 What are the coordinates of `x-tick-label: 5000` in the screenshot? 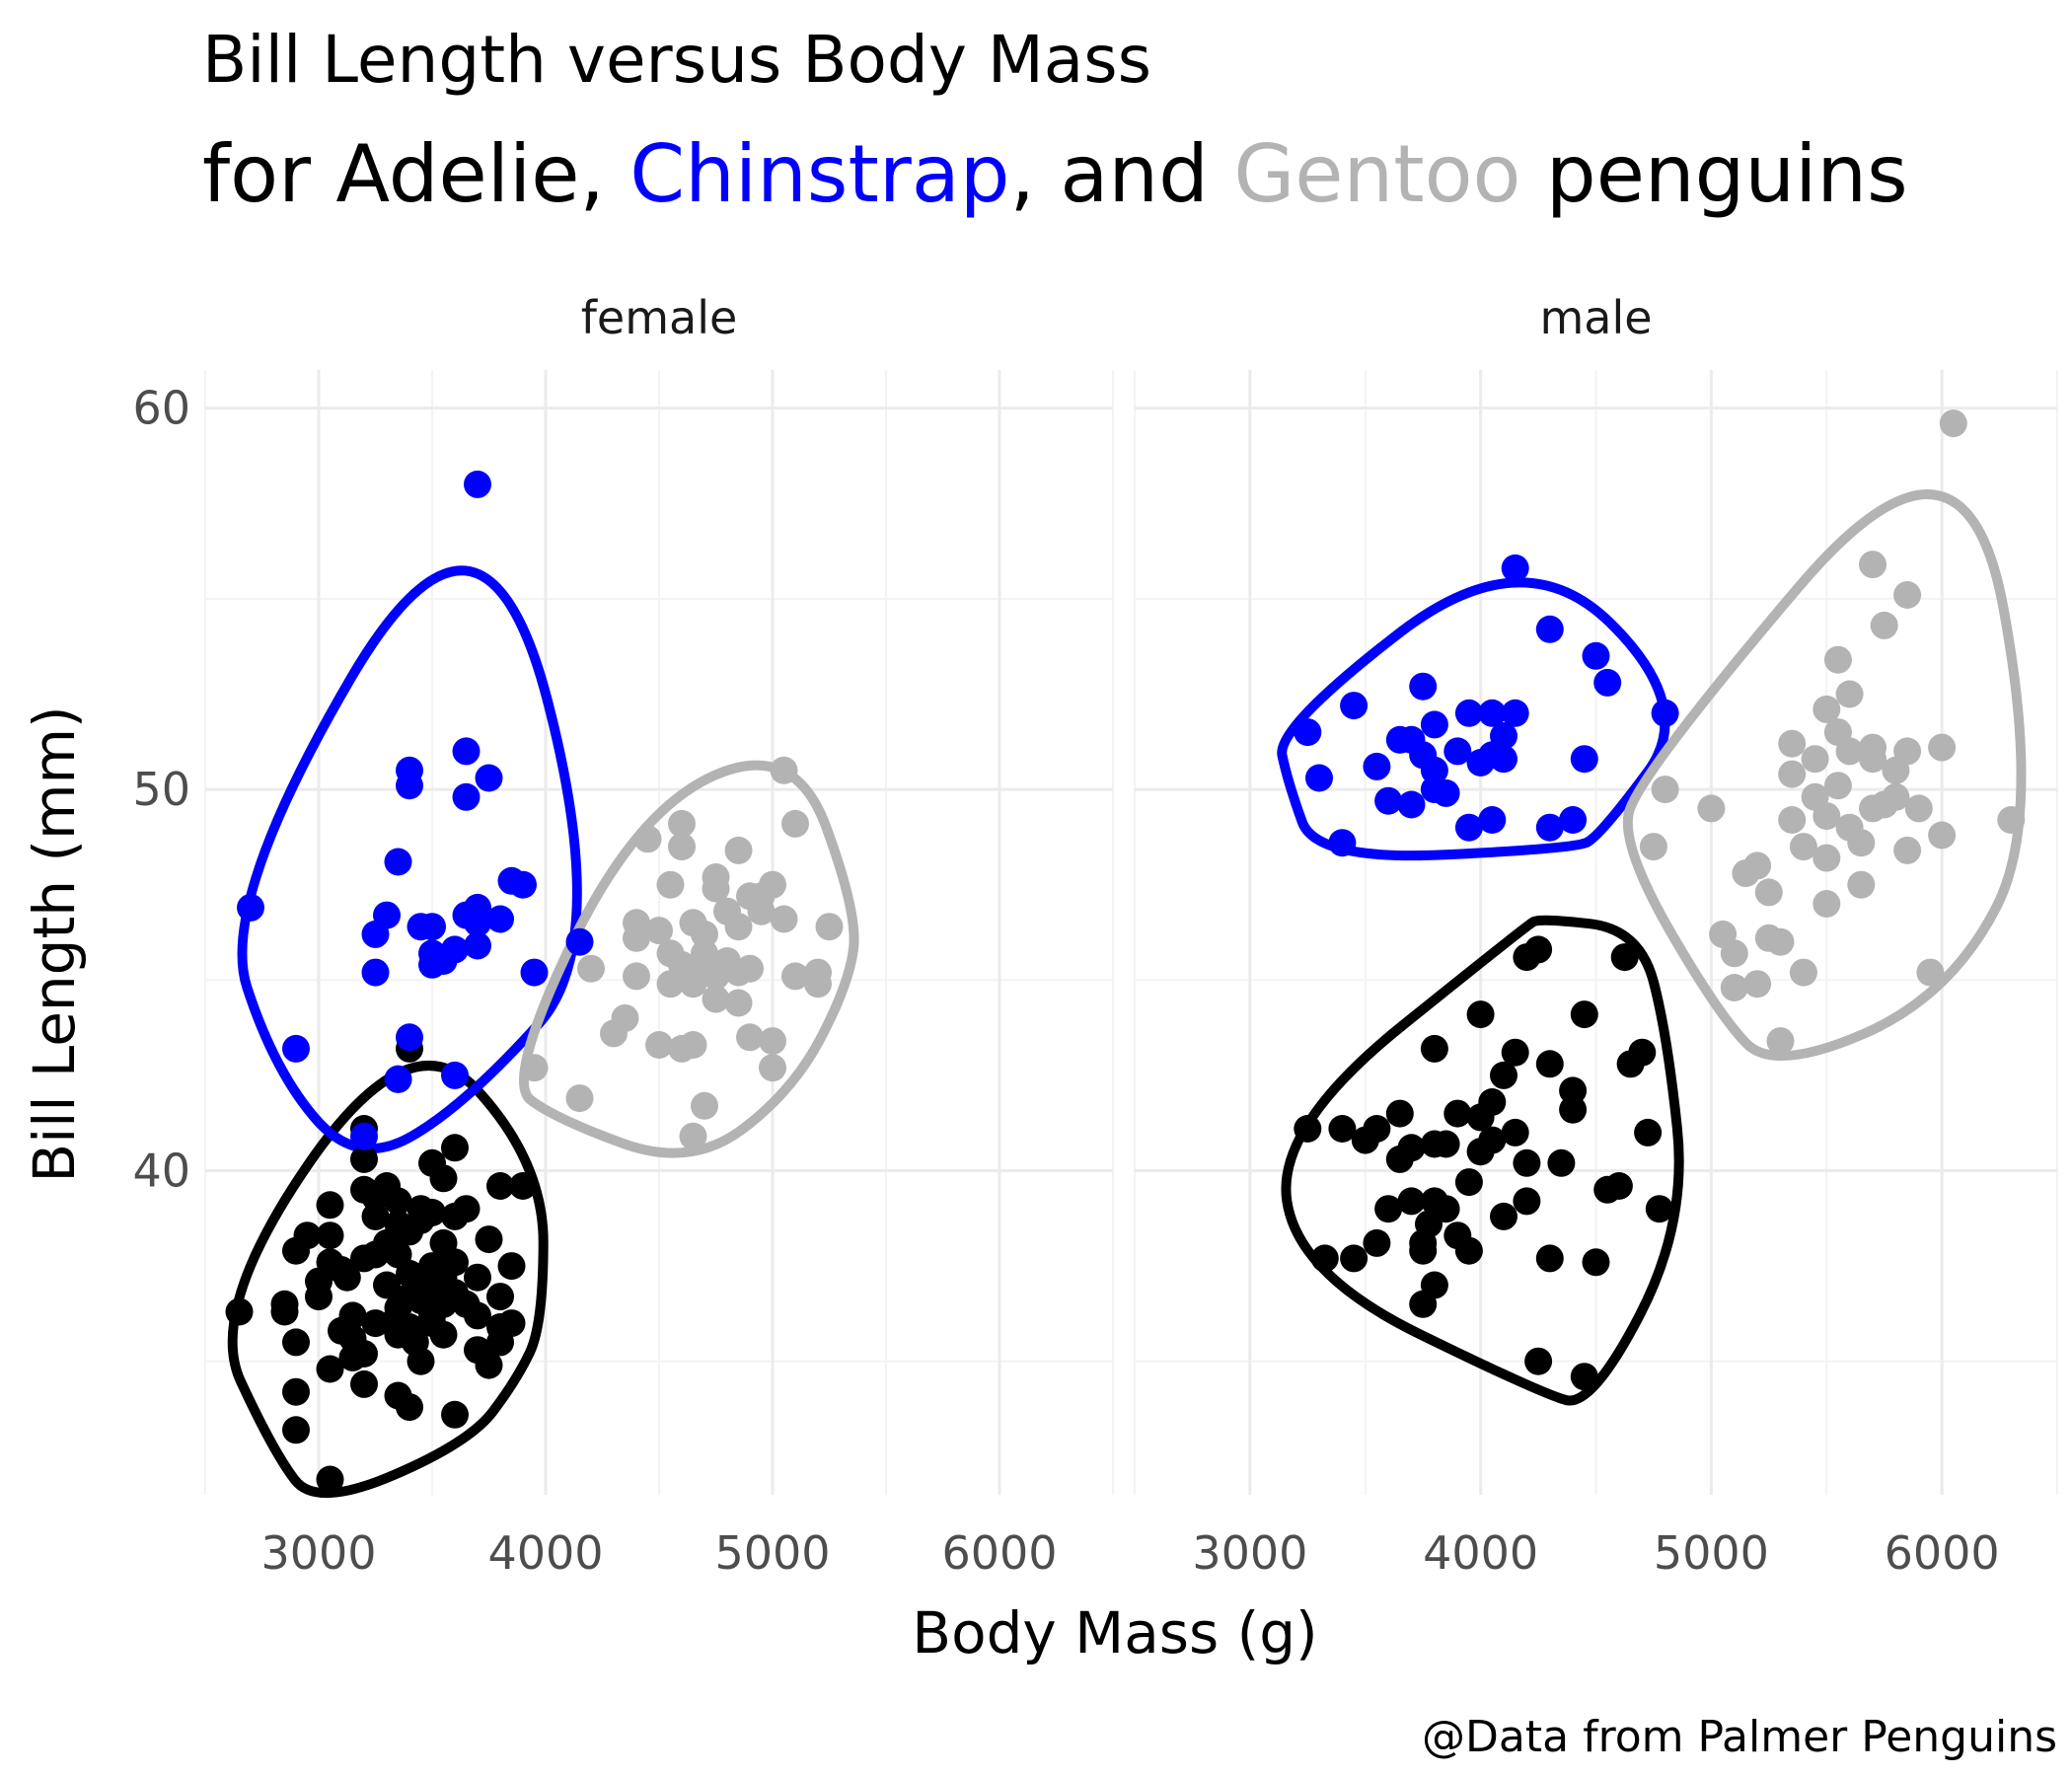 It's located at (772, 1553).